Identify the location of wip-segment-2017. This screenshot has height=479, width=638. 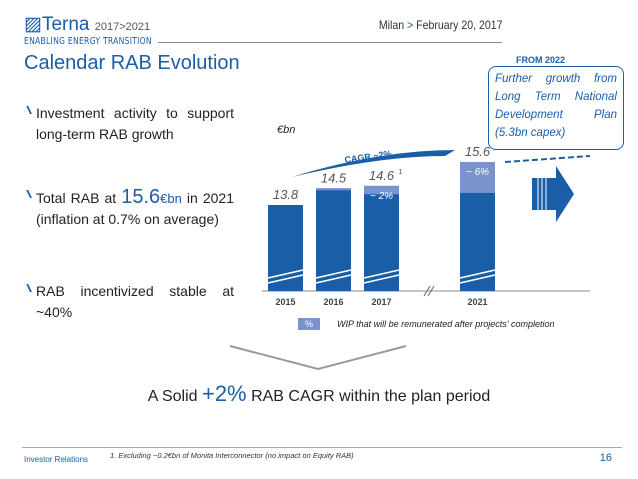
(381, 190).